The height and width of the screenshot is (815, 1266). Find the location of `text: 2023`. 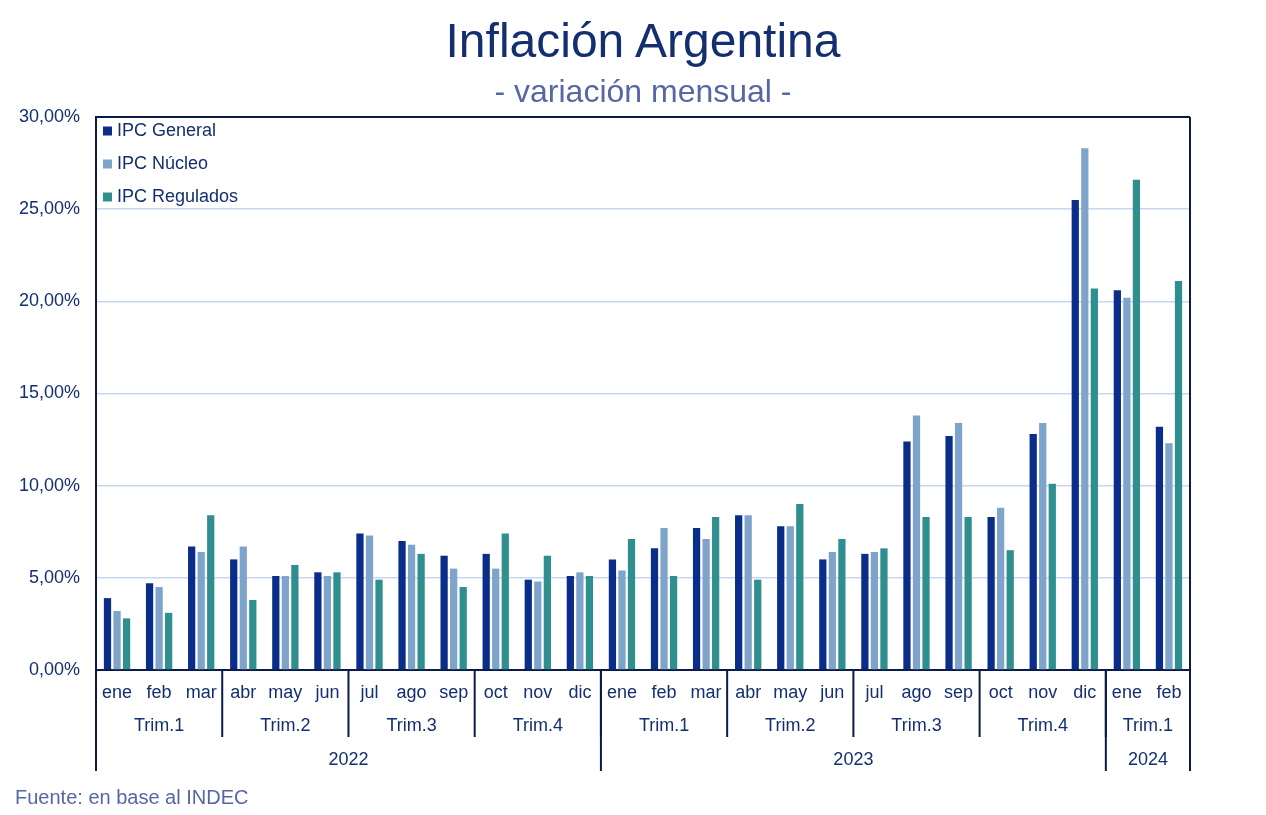

text: 2023 is located at coordinates (853, 758).